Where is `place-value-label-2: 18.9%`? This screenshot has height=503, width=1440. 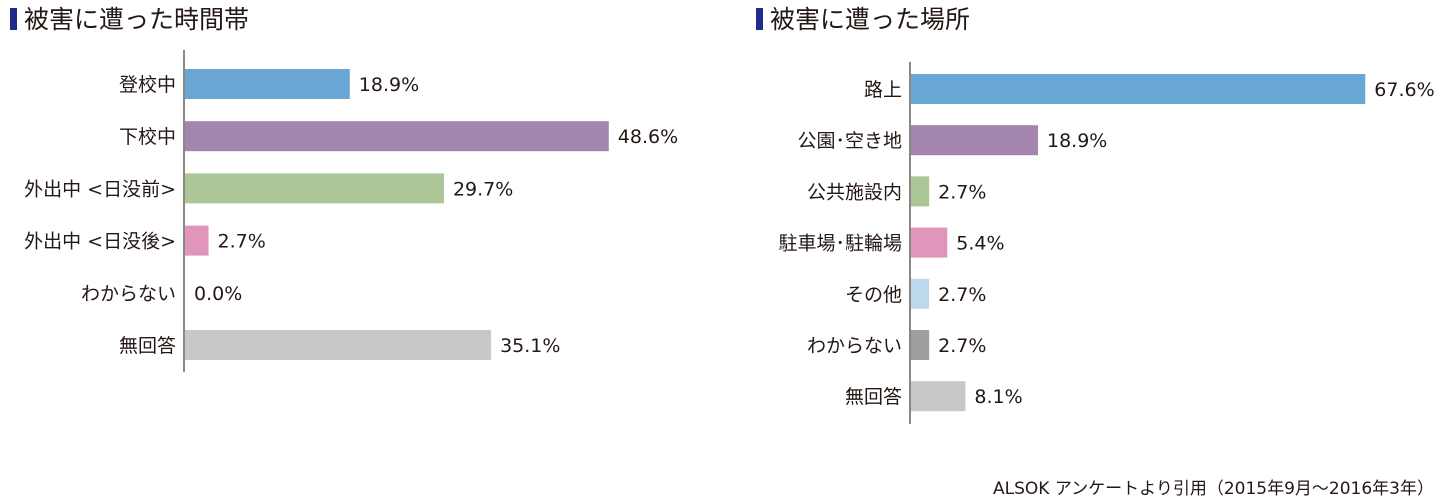 place-value-label-2: 18.9% is located at coordinates (1077, 141).